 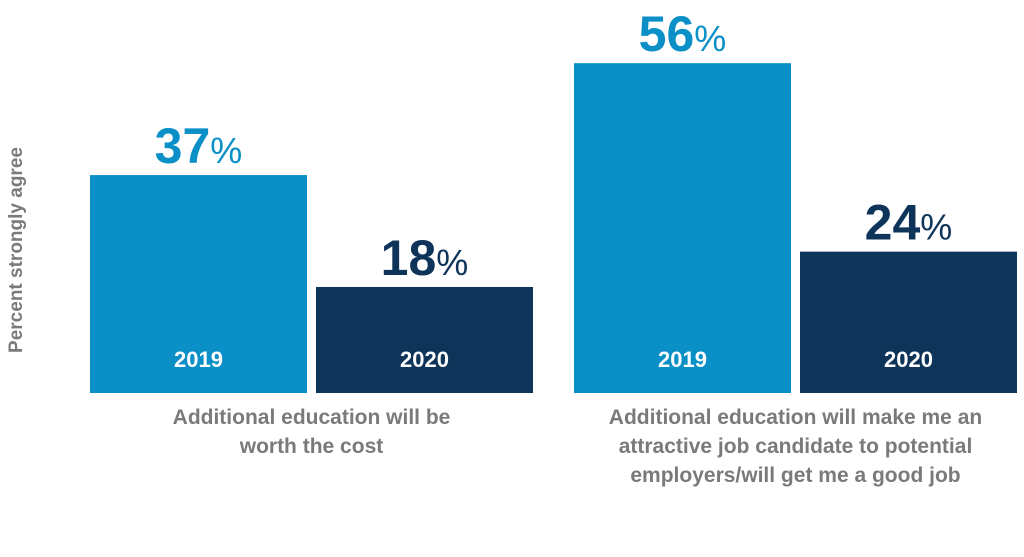 I want to click on bar-2020-cat1, so click(x=424, y=339).